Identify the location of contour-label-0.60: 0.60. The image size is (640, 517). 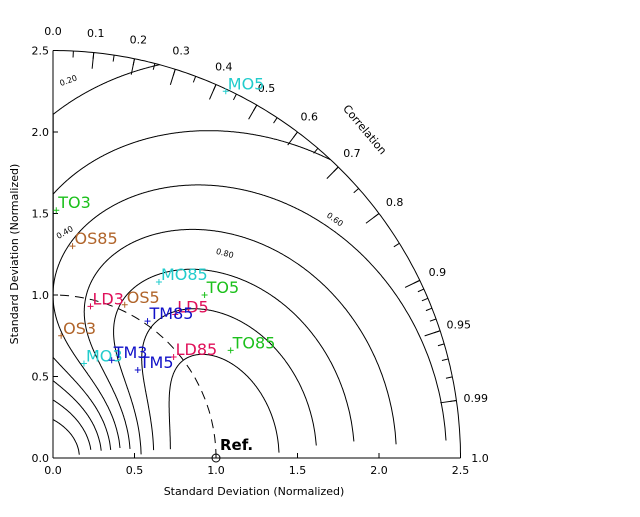
(335, 220).